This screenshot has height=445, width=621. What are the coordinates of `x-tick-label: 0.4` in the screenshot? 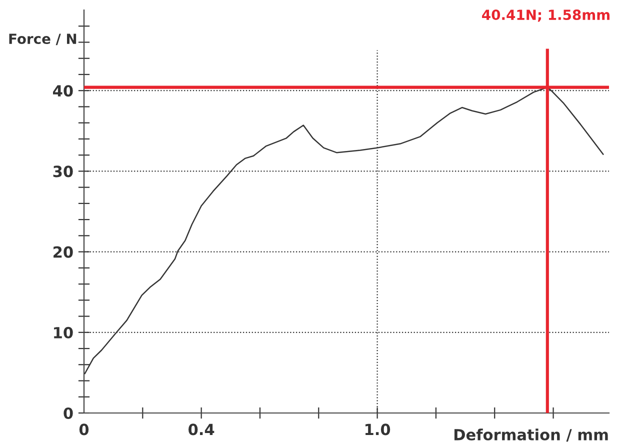 It's located at (201, 430).